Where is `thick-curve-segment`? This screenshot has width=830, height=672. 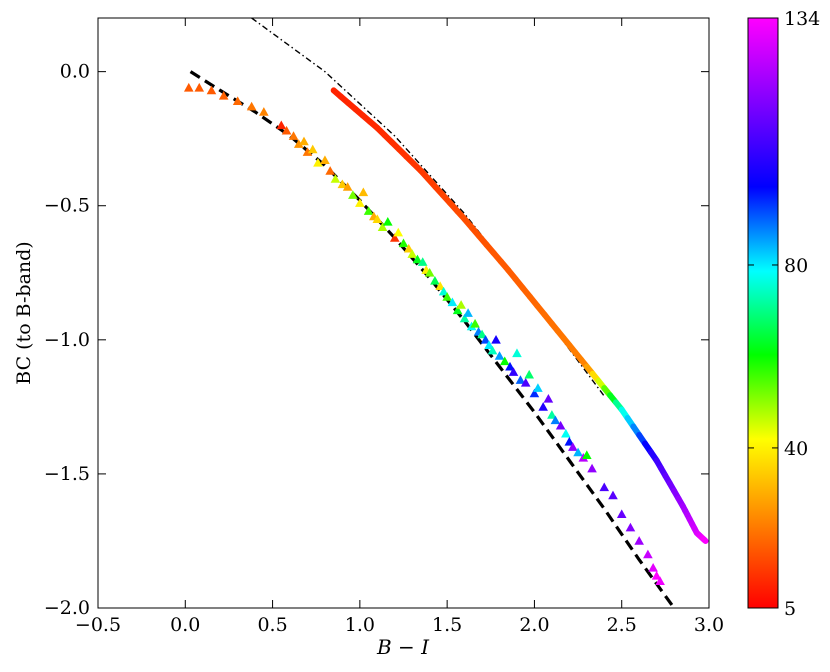 thick-curve-segment is located at coordinates (705, 540).